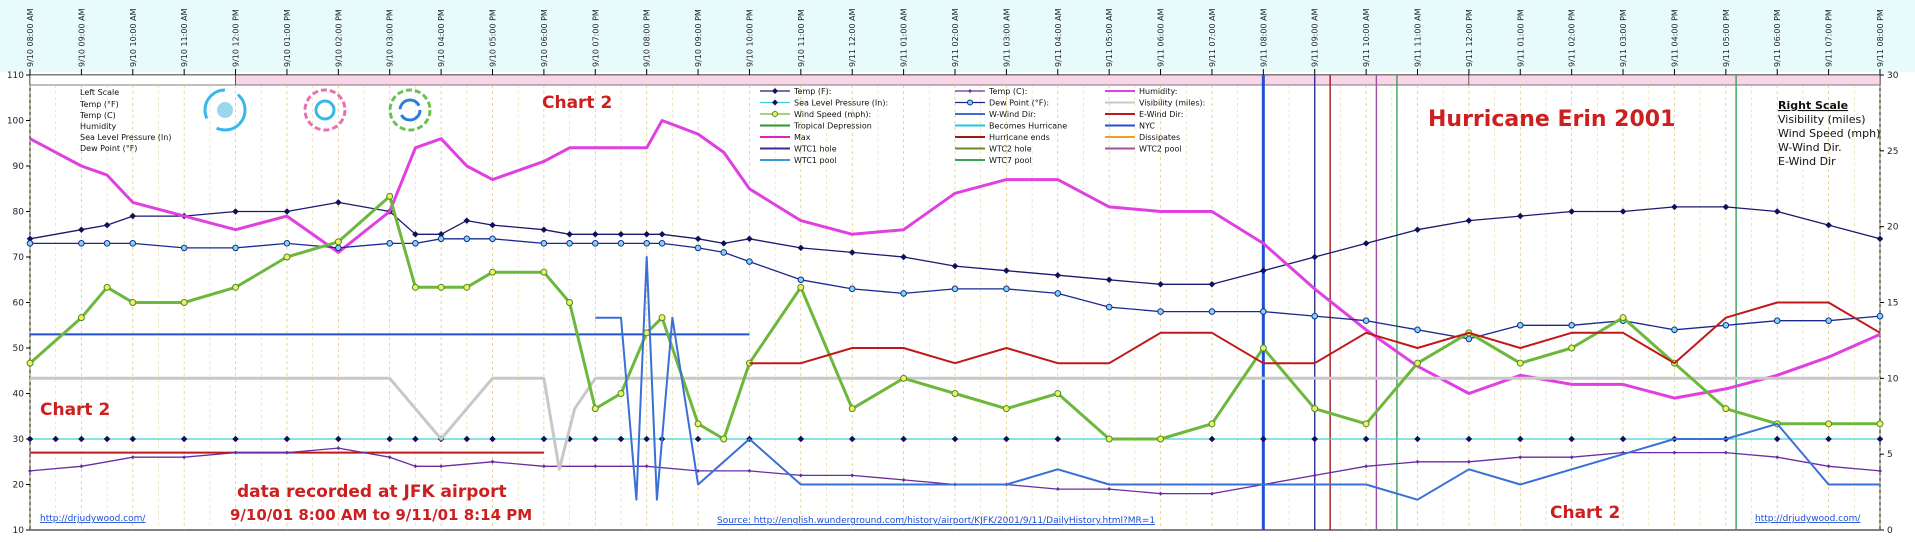 The image size is (1915, 542). What do you see at coordinates (125, 137) in the screenshot?
I see `left-scale-item: Sea Level Pressure (In)` at bounding box center [125, 137].